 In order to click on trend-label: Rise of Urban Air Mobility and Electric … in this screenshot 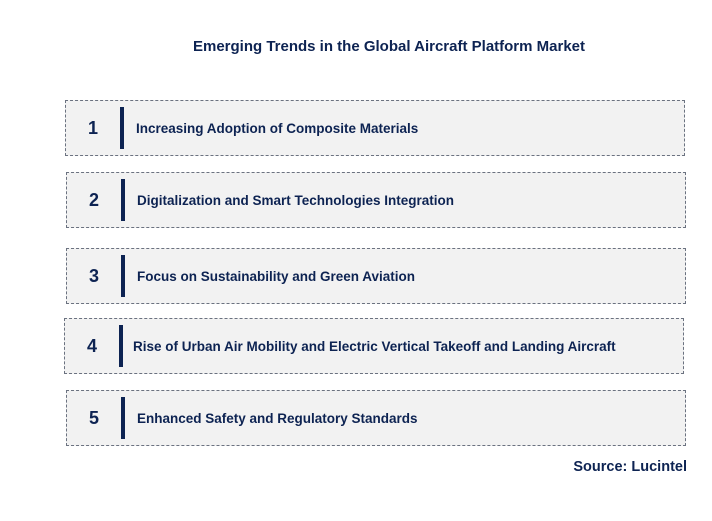, I will do `click(374, 346)`.